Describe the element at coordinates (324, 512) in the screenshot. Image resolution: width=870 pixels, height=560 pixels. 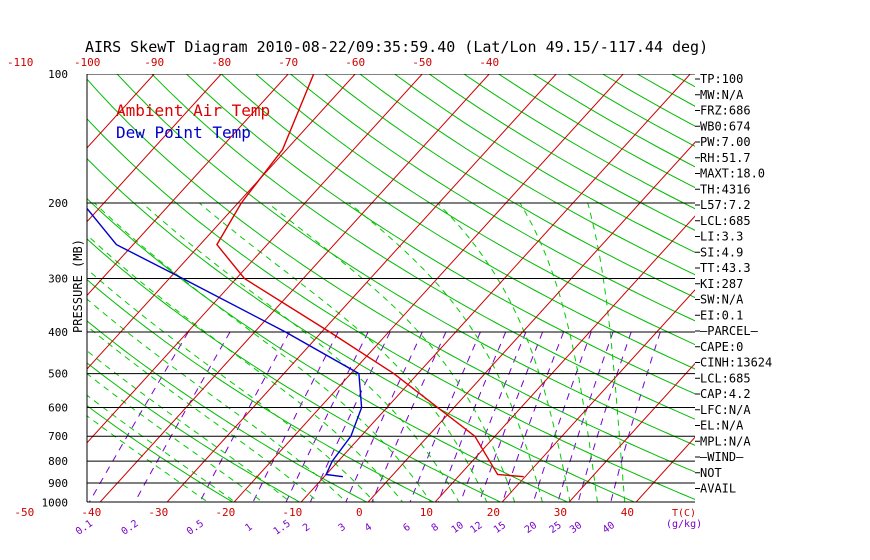
I see `bottom-temp-ticks: -50 -40 -30 -20 -10 0 10 20 30 40` at that location.